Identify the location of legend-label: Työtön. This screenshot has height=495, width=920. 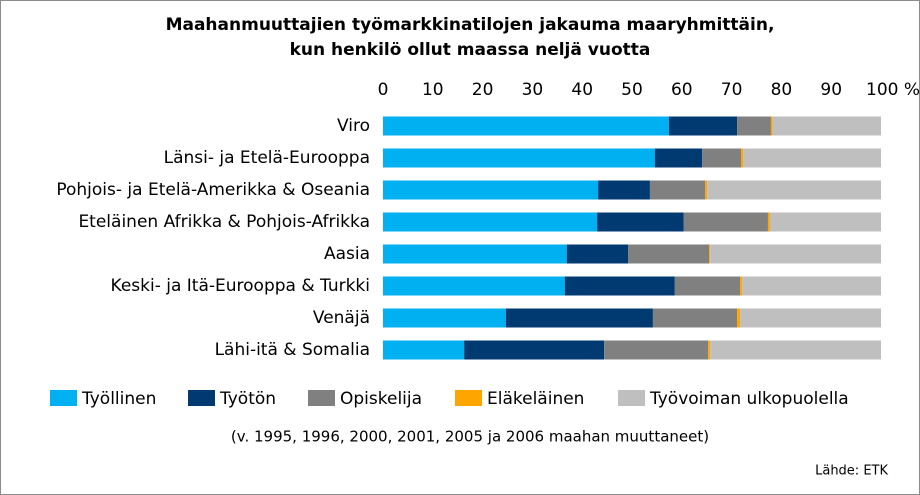
(247, 399).